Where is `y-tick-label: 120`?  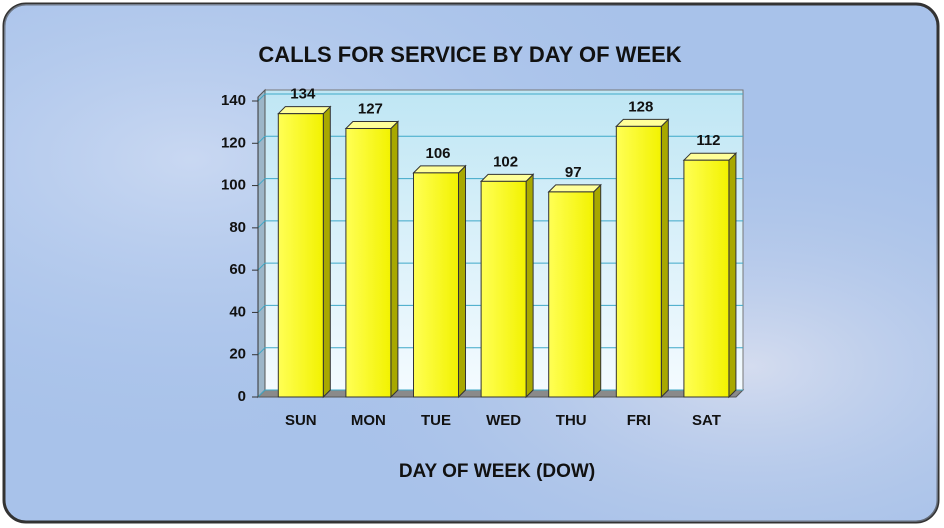
y-tick-label: 120 is located at coordinates (233, 142).